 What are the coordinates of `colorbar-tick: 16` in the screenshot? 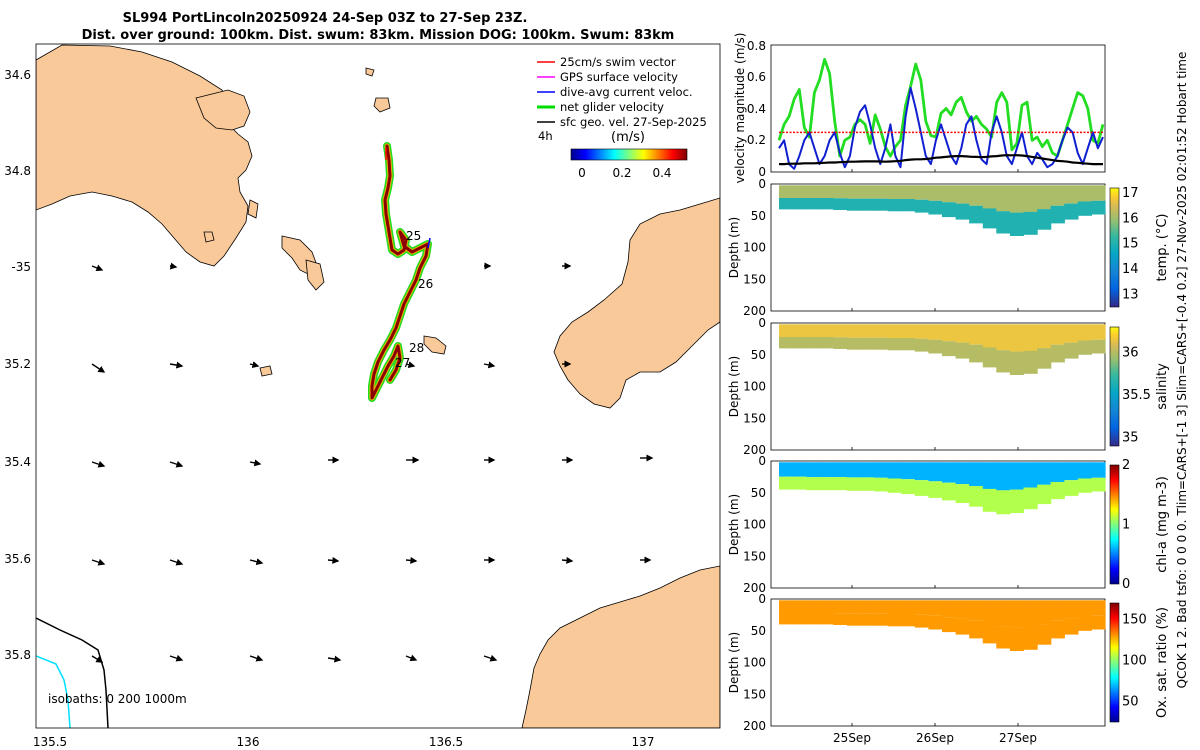 It's located at (1130, 218).